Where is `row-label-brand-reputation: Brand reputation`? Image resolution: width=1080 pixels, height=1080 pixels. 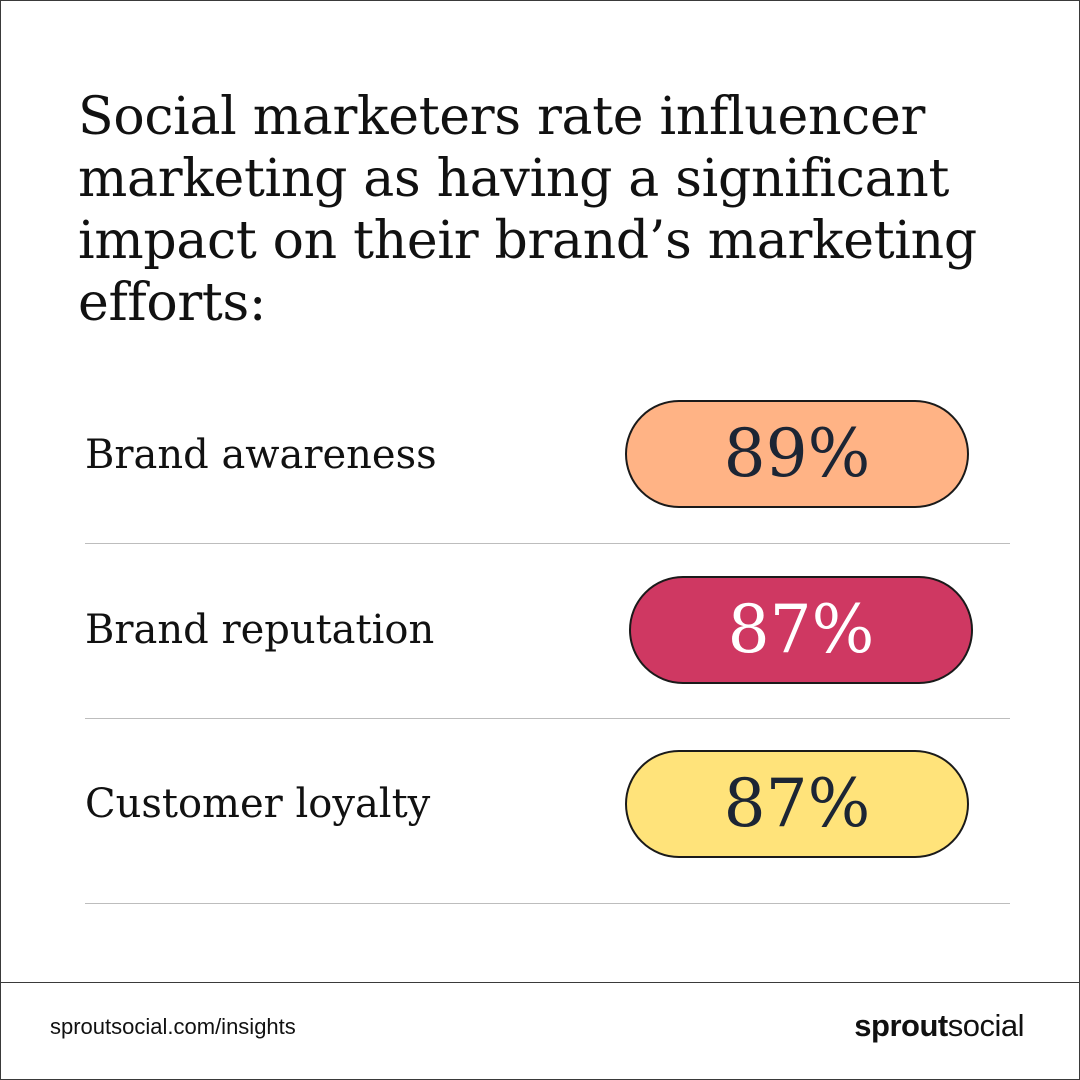 row-label-brand-reputation: Brand reputation is located at coordinates (260, 630).